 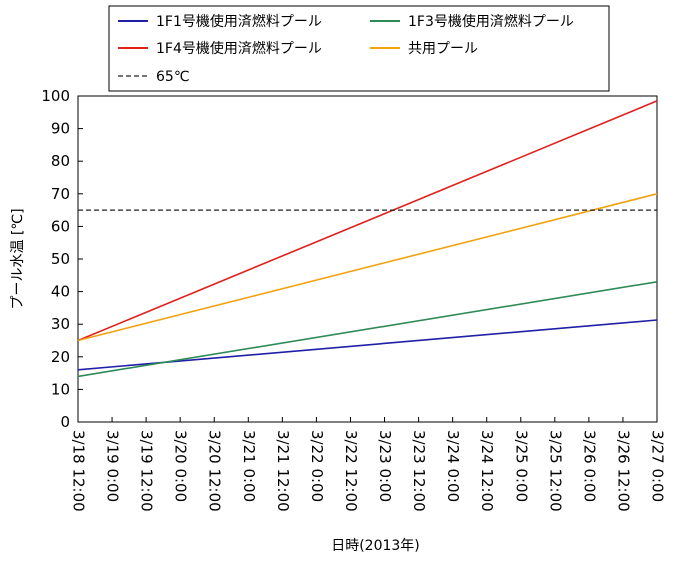 What do you see at coordinates (589, 466) in the screenshot?
I see `x-tick-label: 3/26 0:00` at bounding box center [589, 466].